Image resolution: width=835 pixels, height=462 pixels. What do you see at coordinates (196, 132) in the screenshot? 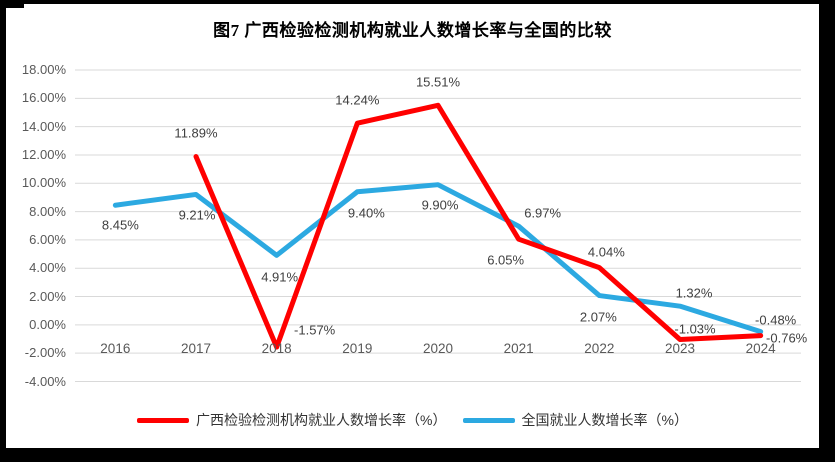
I see `data-label: 11.89%` at bounding box center [196, 132].